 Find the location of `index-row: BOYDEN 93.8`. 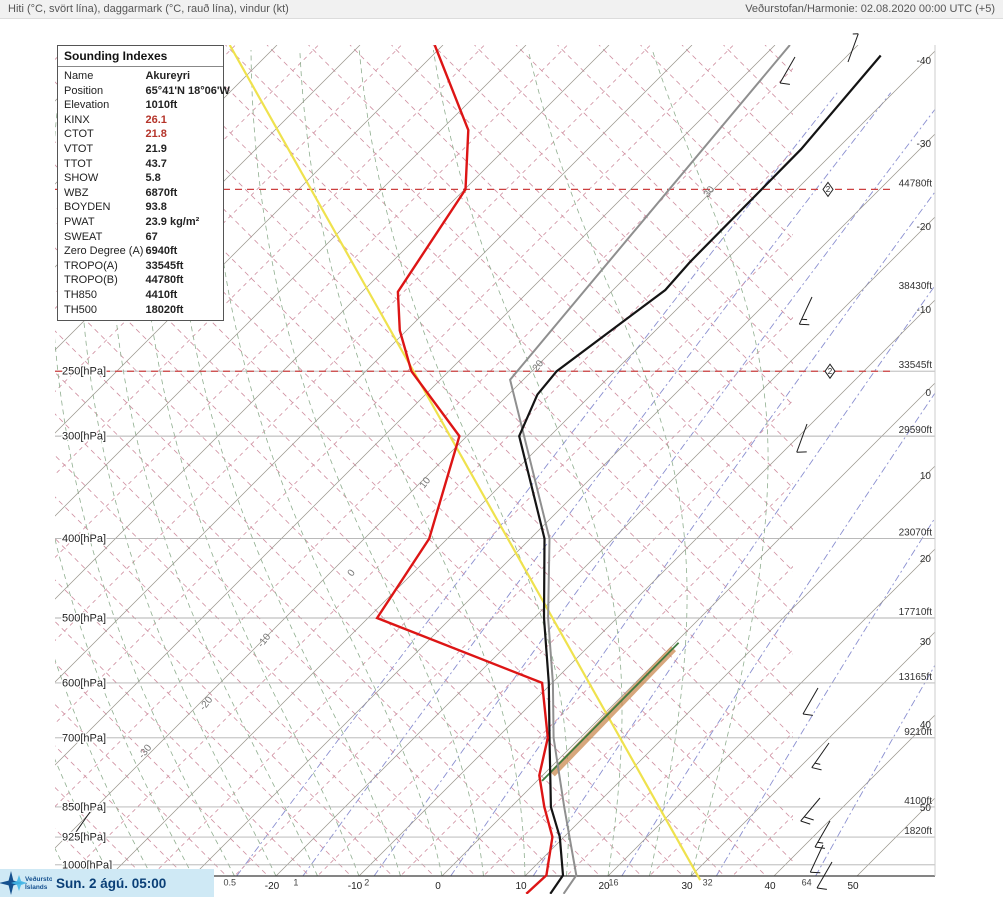

index-row: BOYDEN 93.8 is located at coordinates (144, 207).